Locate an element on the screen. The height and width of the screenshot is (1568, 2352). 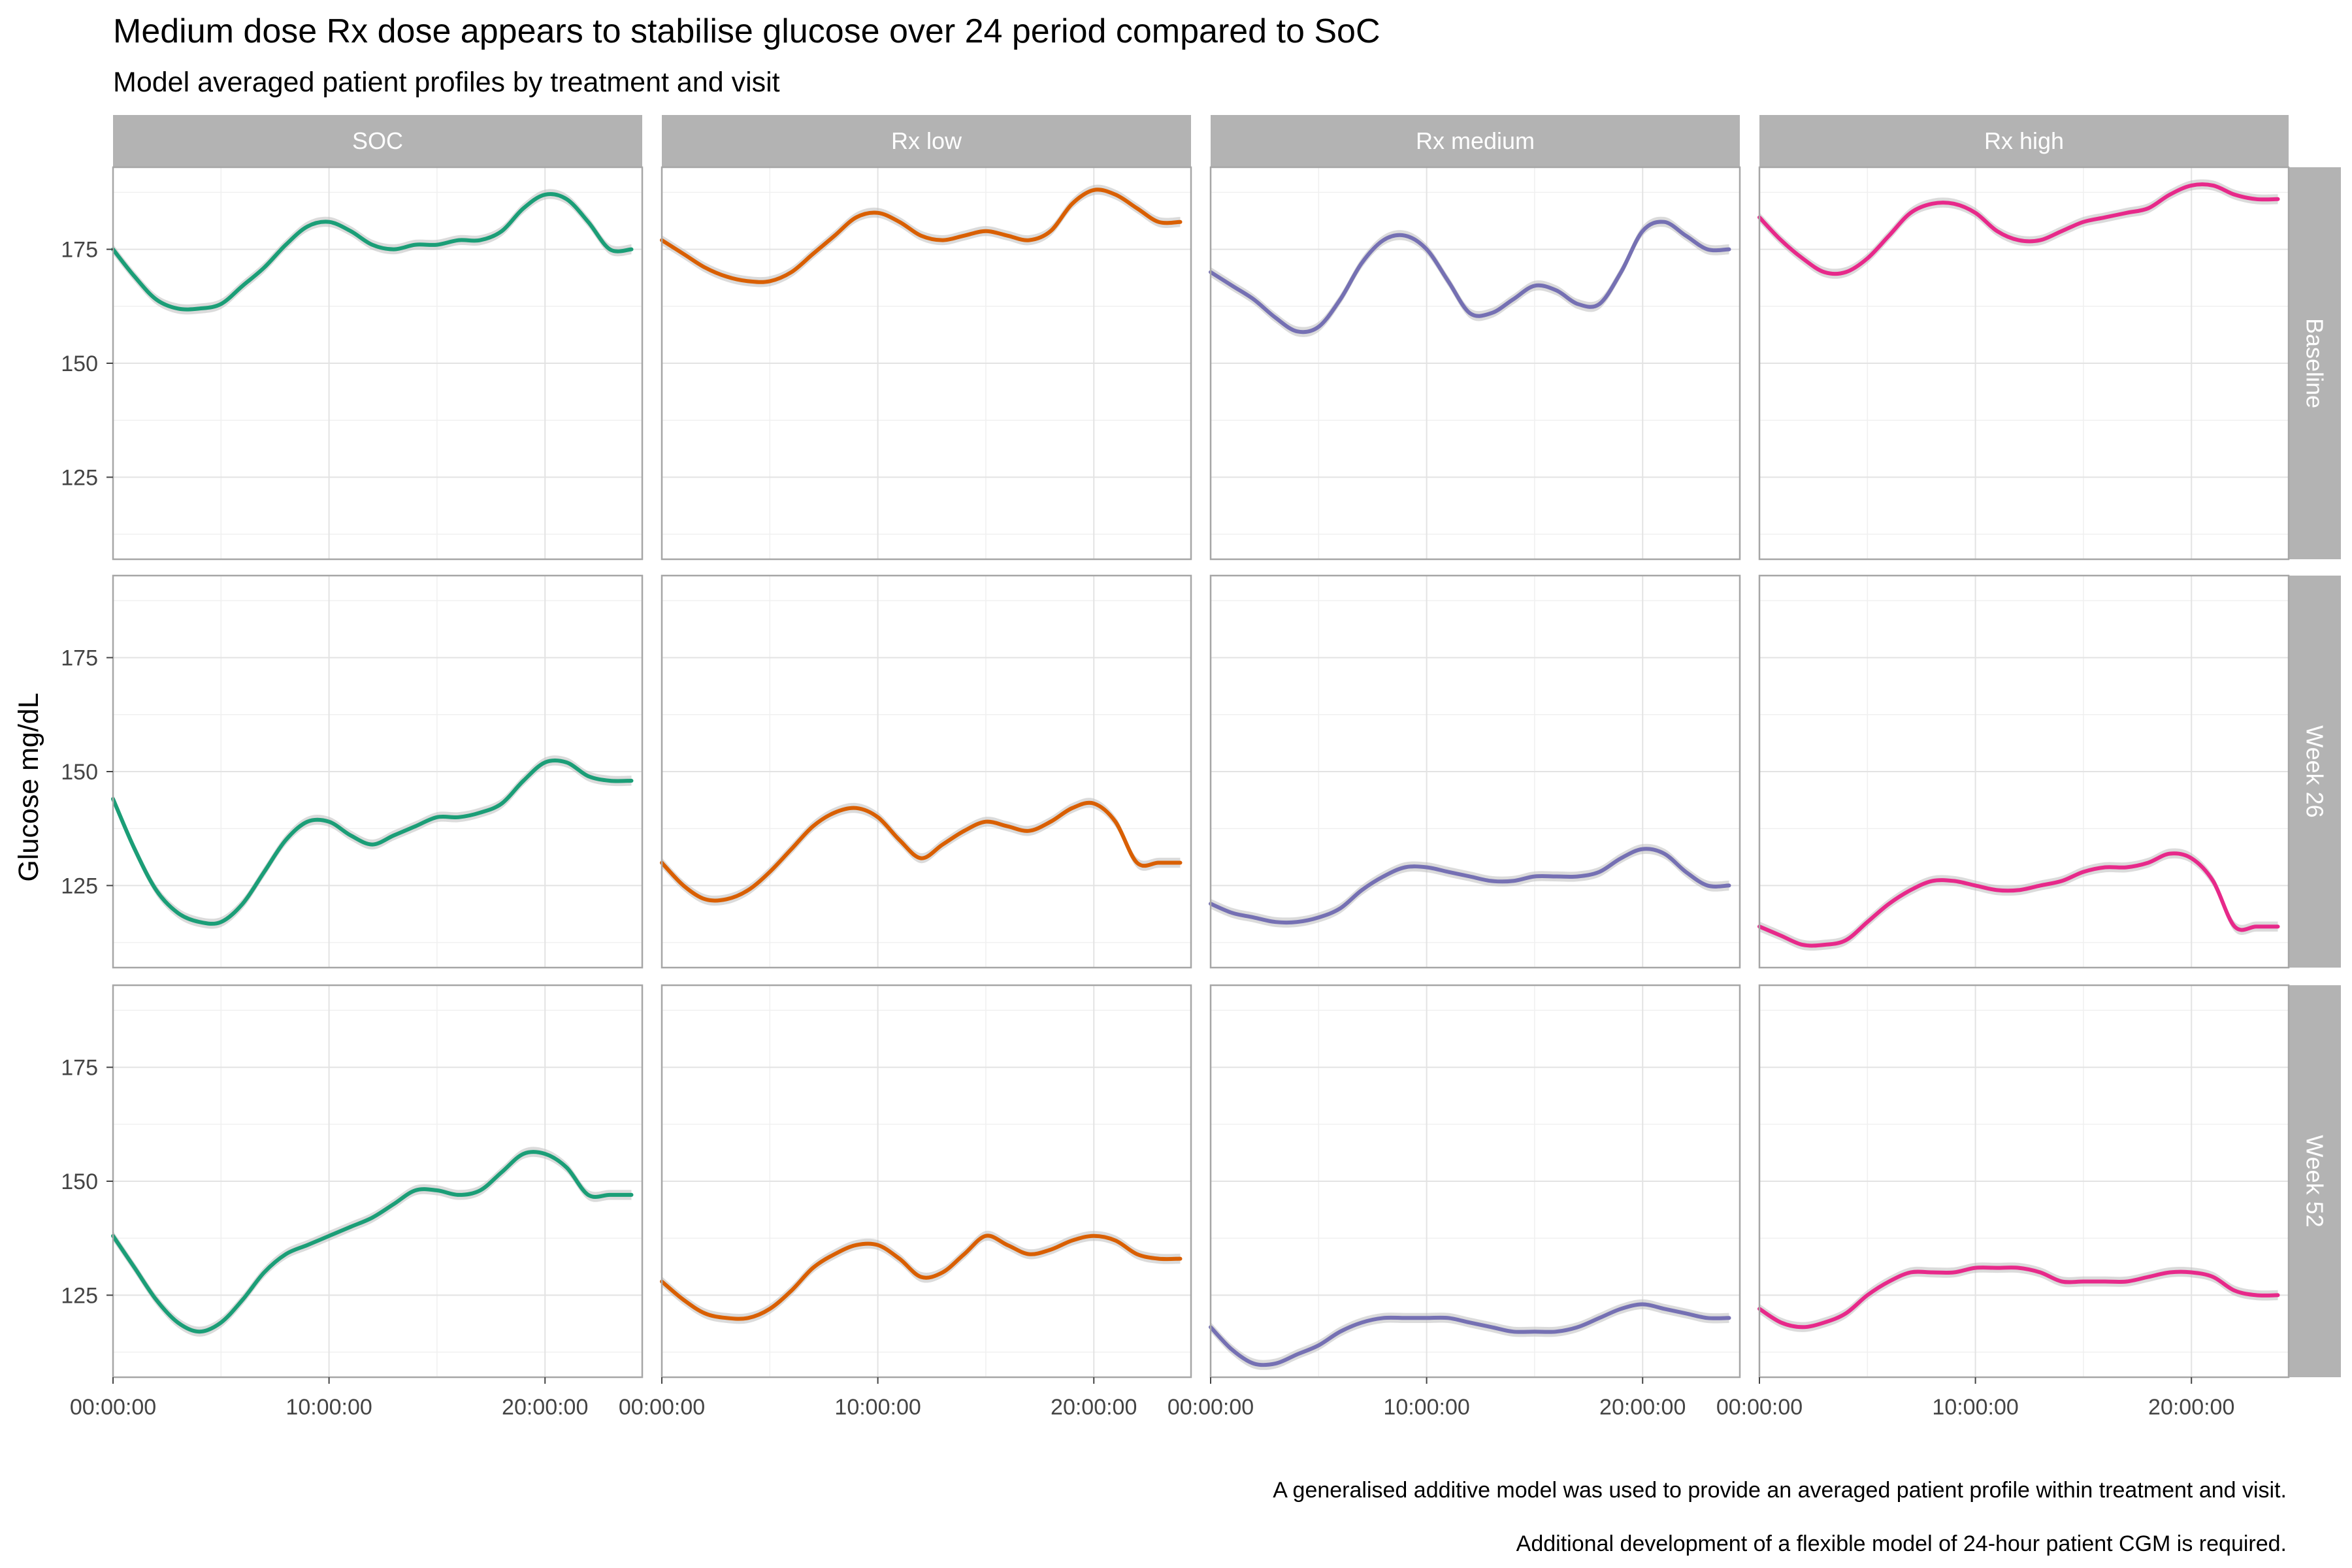
strip-label-rx-medium: Rx medium is located at coordinates (1475, 140).